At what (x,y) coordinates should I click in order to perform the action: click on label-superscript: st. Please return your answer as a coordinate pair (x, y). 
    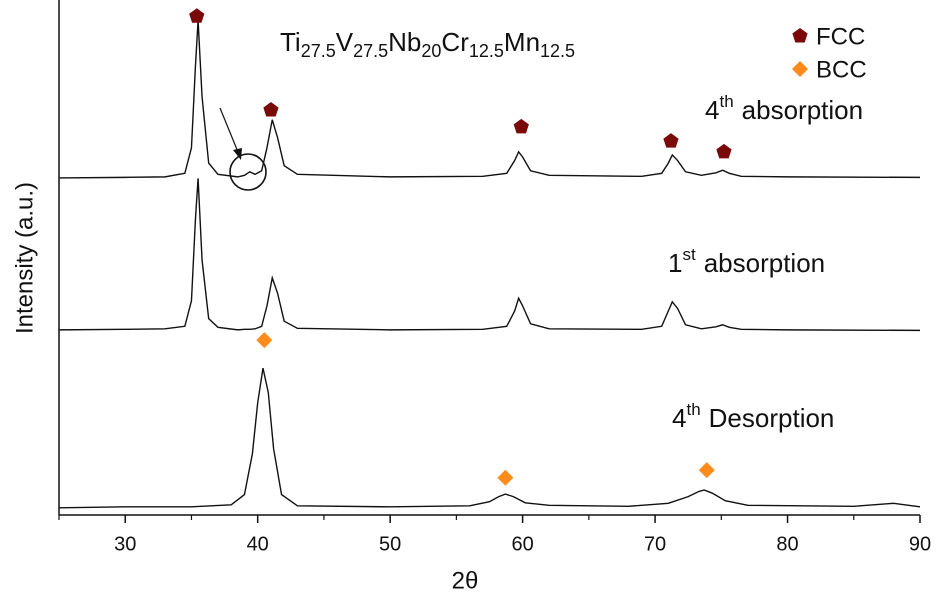
    Looking at the image, I should click on (689, 254).